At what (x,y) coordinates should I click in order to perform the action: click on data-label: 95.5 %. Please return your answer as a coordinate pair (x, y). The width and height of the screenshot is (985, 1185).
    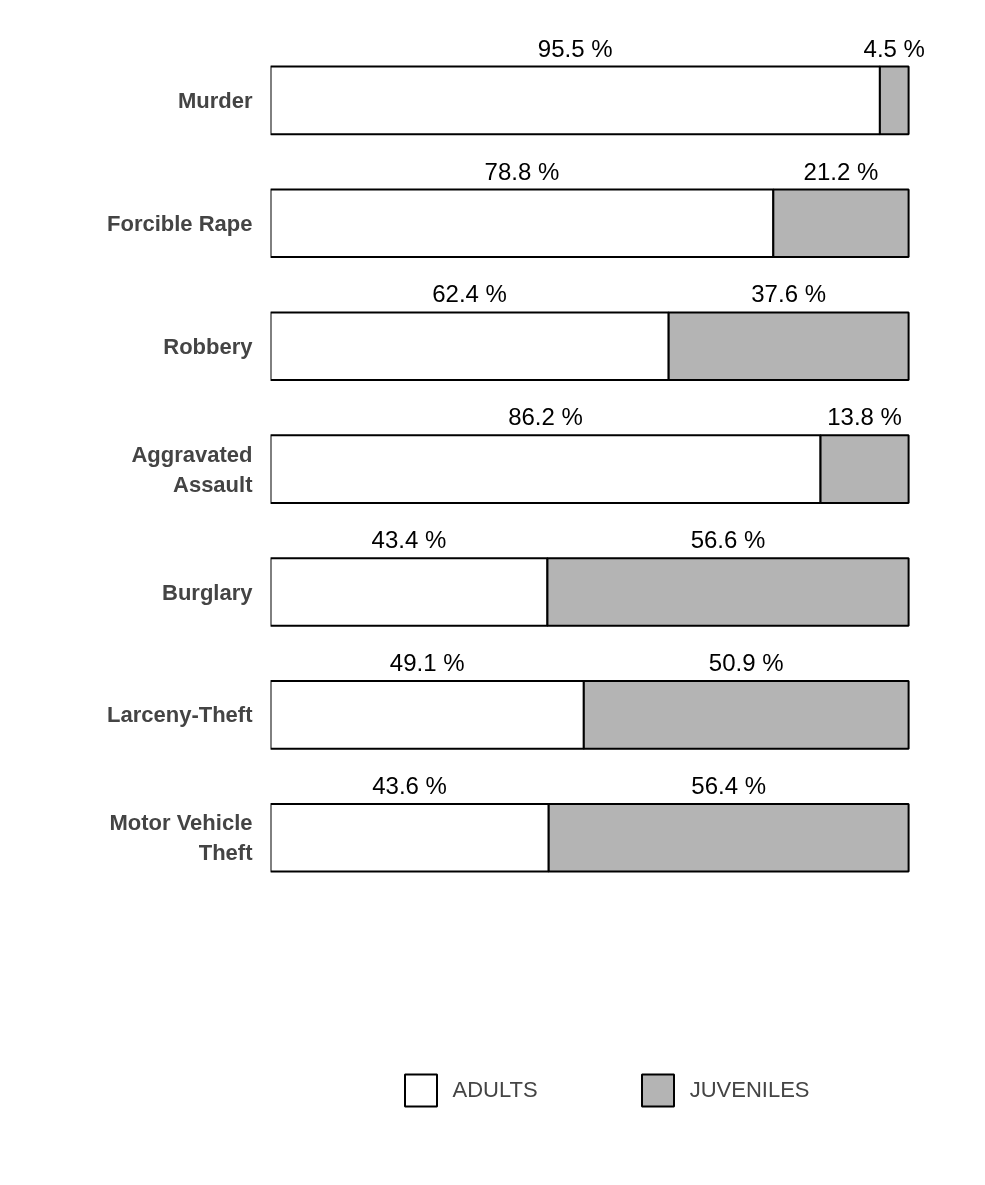
    Looking at the image, I should click on (575, 48).